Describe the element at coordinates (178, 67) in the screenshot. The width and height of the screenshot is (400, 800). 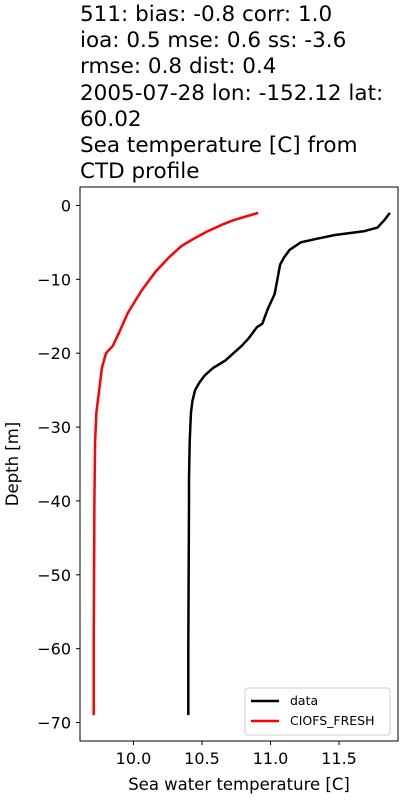
I see `title-line-3: rmse: 0.8 dist: 0.4` at that location.